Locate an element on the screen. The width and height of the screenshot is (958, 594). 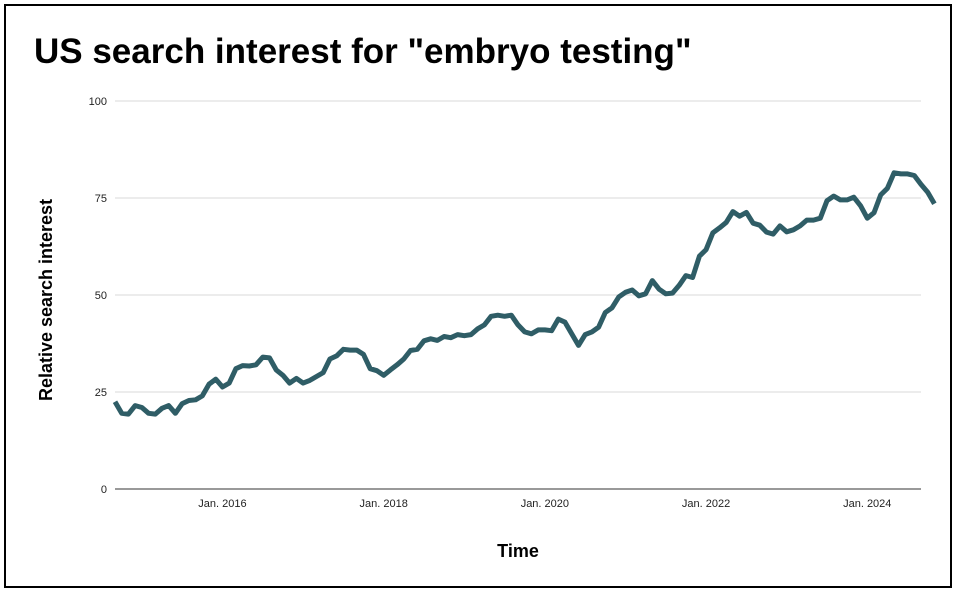
x-axis-title: Time is located at coordinates (518, 551).